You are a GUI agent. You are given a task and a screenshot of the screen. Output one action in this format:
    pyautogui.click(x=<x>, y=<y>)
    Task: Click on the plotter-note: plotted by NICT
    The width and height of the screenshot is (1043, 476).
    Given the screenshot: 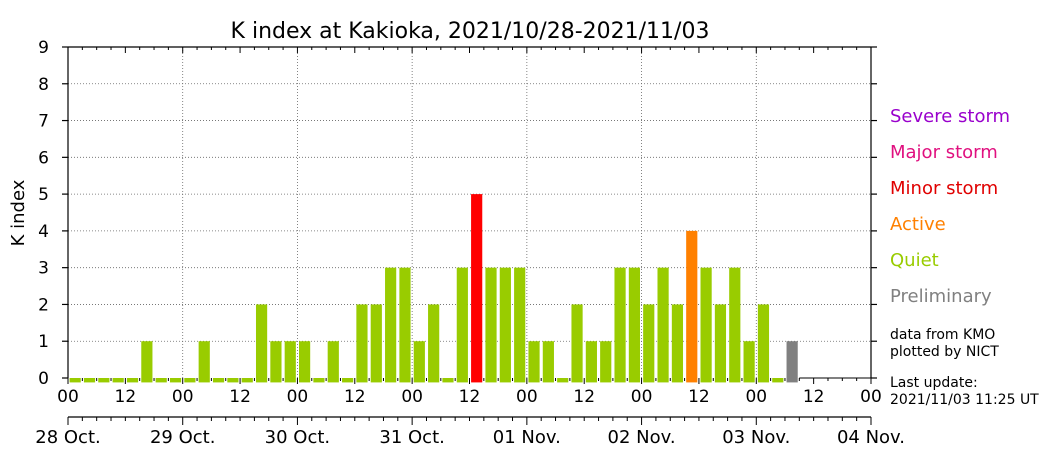 What is the action you would take?
    pyautogui.click(x=944, y=352)
    